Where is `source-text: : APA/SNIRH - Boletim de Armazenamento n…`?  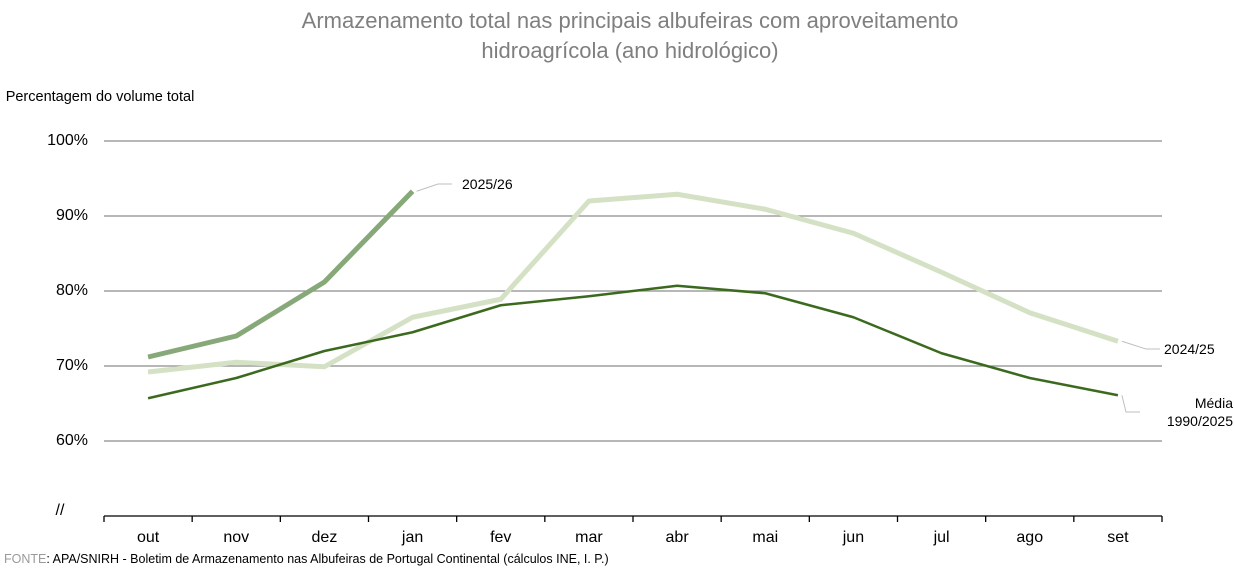
source-text: : APA/SNIRH - Boletim de Armazenamento n… is located at coordinates (327, 559).